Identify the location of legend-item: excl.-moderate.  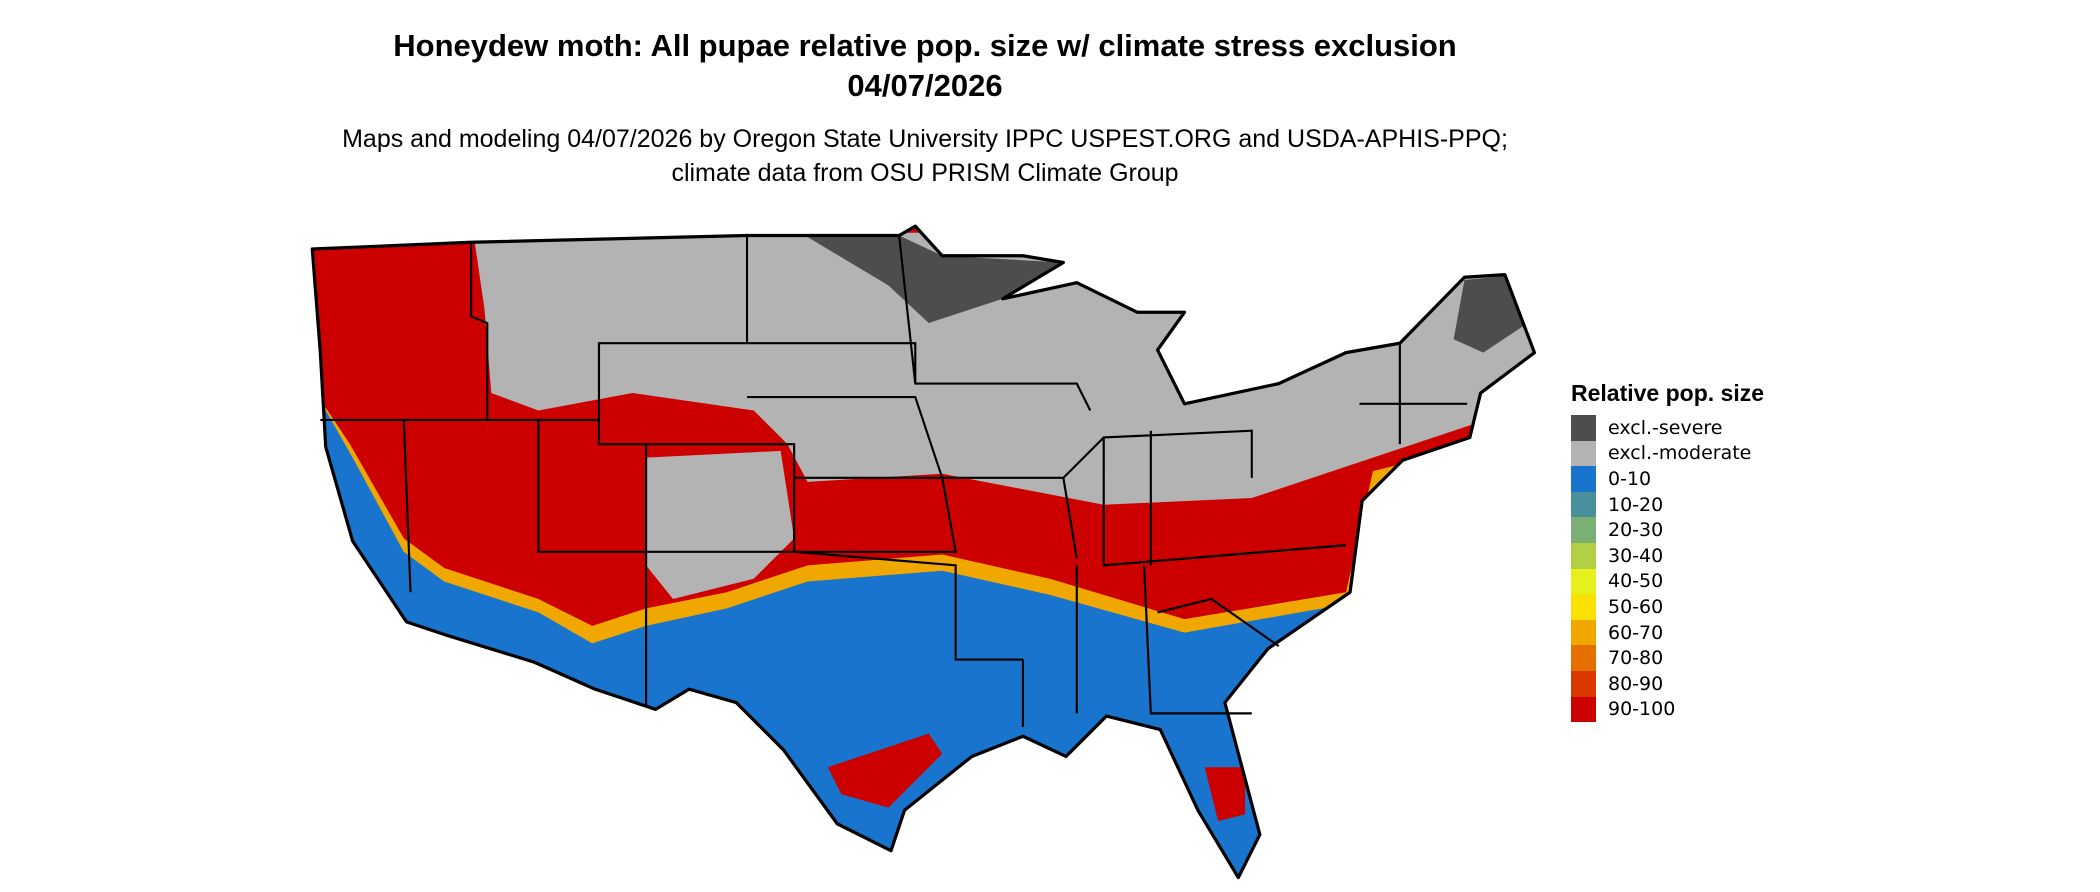
(1667, 453).